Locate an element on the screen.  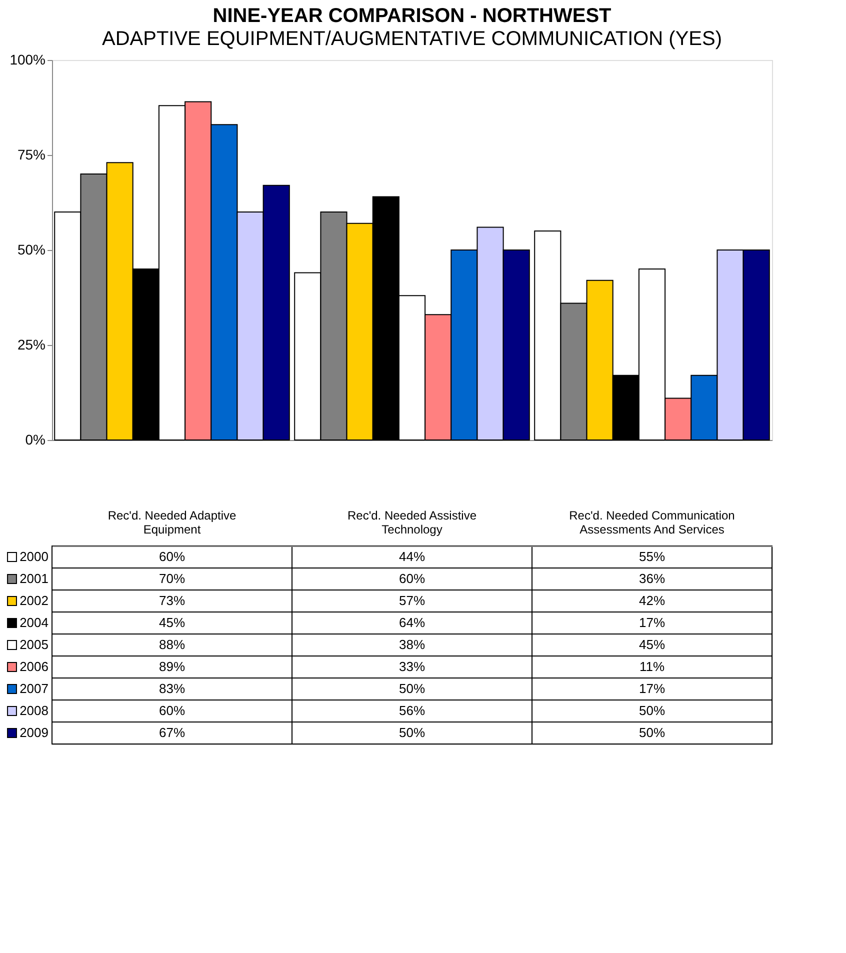
legend-label: 2005 is located at coordinates (34, 644).